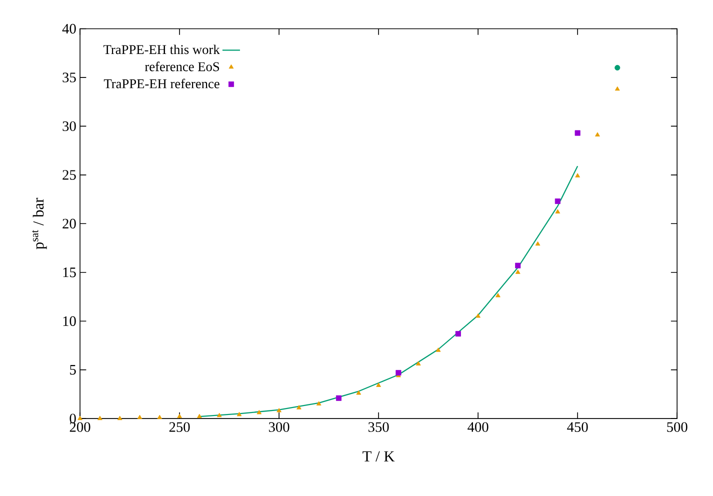  What do you see at coordinates (577, 427) in the screenshot?
I see `x-tick-label: 450` at bounding box center [577, 427].